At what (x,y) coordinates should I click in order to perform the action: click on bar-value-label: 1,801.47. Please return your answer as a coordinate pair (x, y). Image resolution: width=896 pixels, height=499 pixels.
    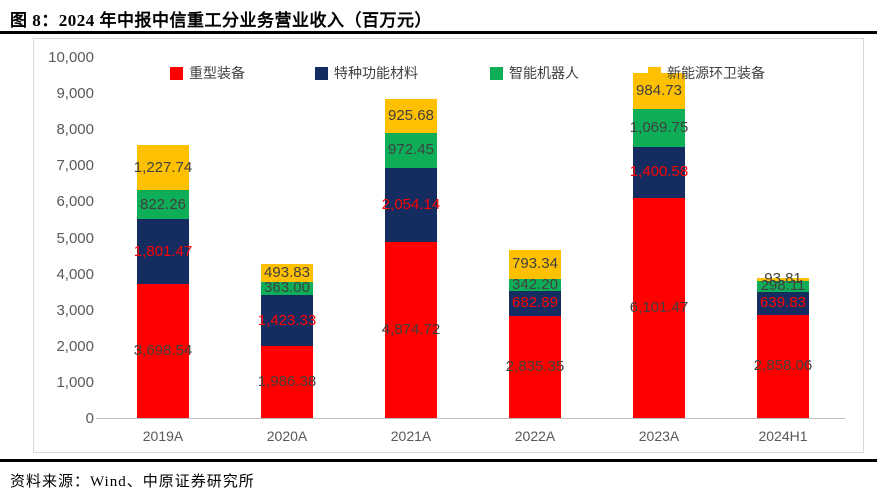
    Looking at the image, I should click on (163, 251).